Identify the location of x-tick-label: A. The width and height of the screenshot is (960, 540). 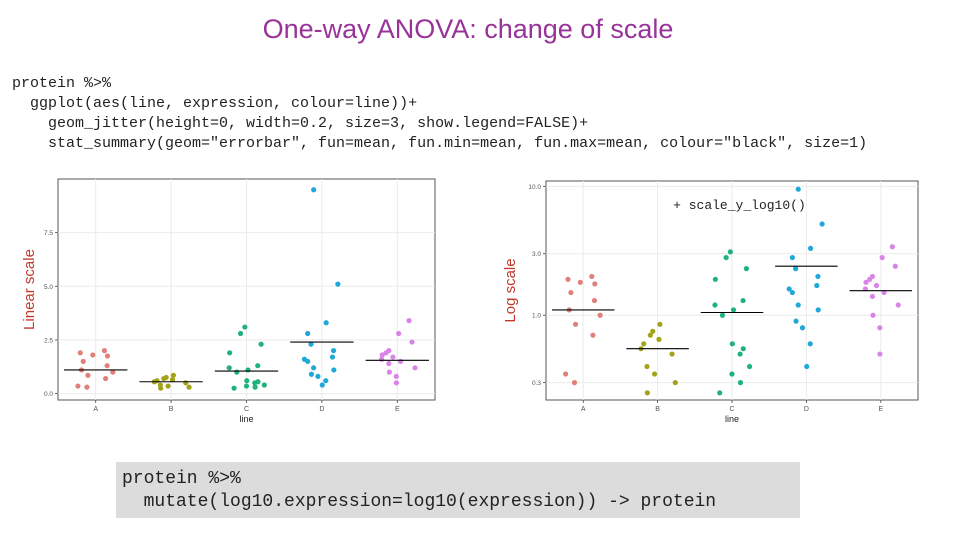
(583, 409).